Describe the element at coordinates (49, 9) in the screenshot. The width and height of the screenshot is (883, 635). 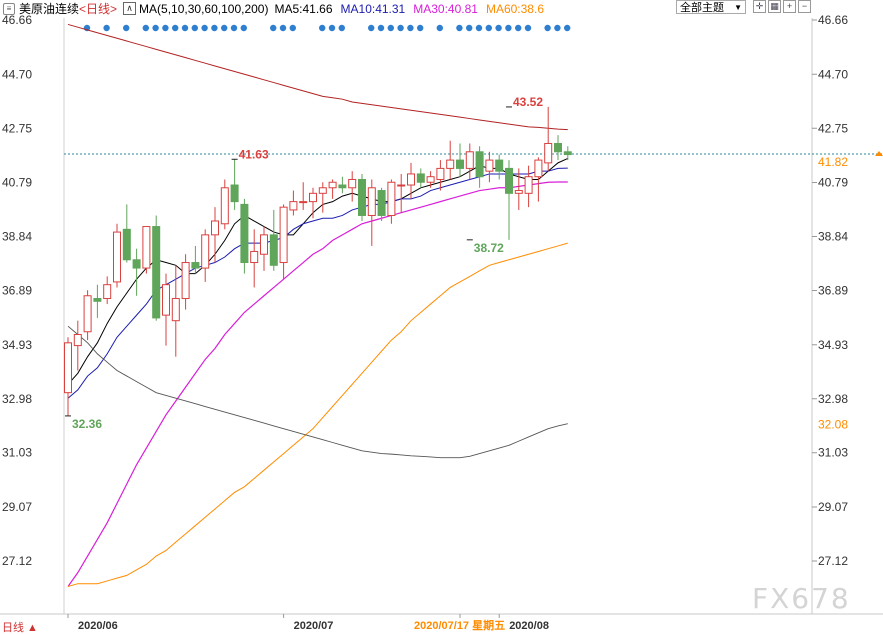
I see `symbol-name: 美原油连续` at that location.